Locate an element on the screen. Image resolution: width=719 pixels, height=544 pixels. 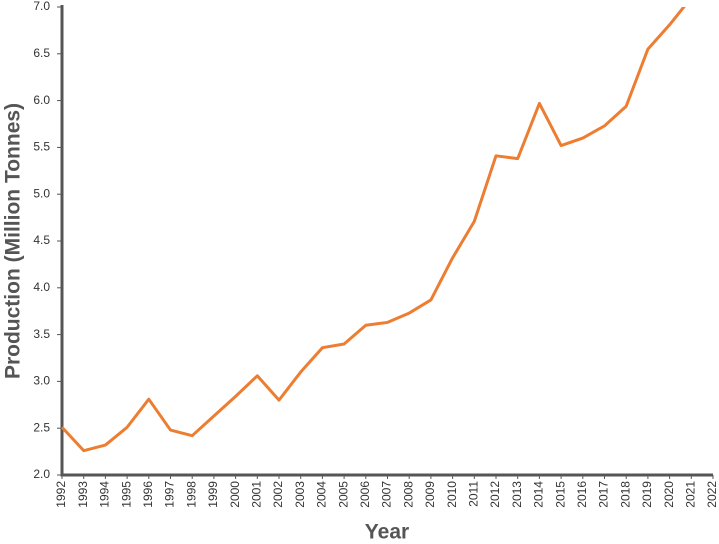
y-axis-title: Production (Million Tonnes) is located at coordinates (13, 241).